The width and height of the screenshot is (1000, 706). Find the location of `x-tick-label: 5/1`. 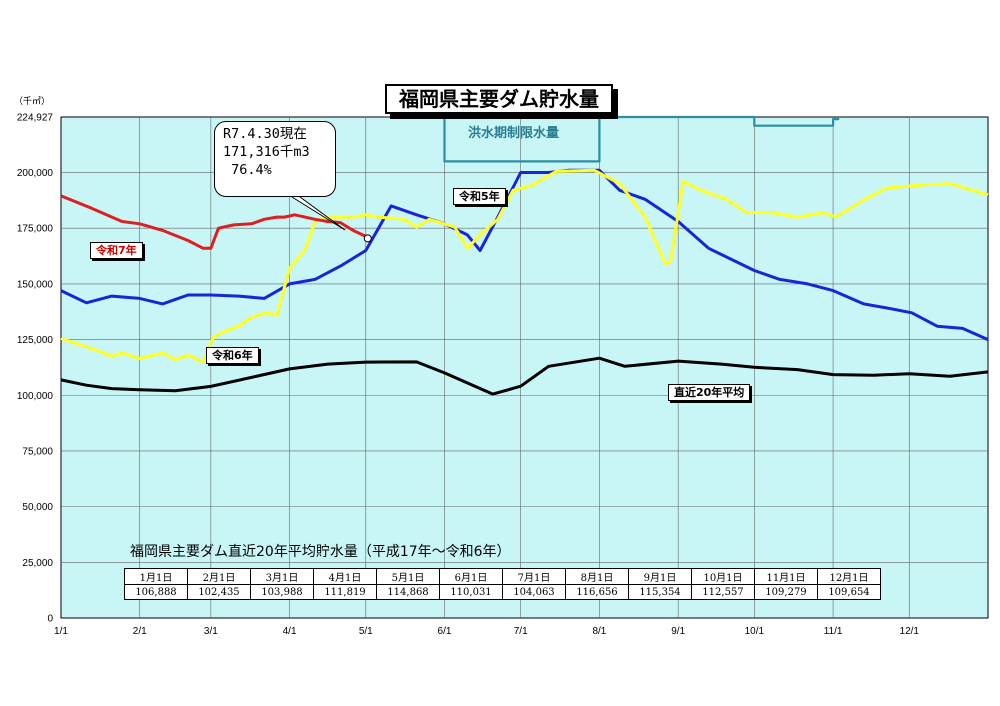

x-tick-label: 5/1 is located at coordinates (366, 631).